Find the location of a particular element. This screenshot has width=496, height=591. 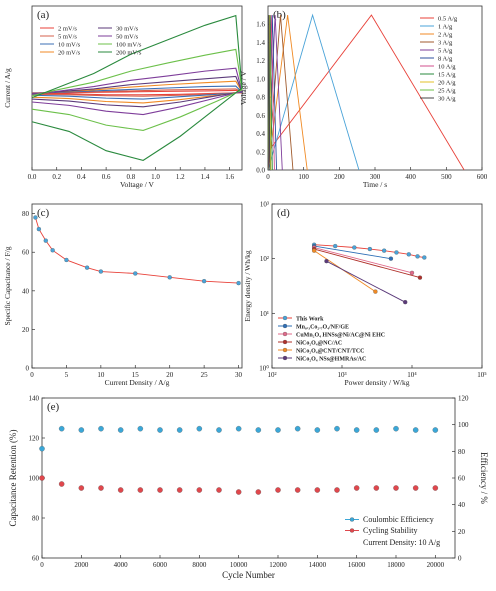

legend-label: 30 A/g is located at coordinates (447, 99).